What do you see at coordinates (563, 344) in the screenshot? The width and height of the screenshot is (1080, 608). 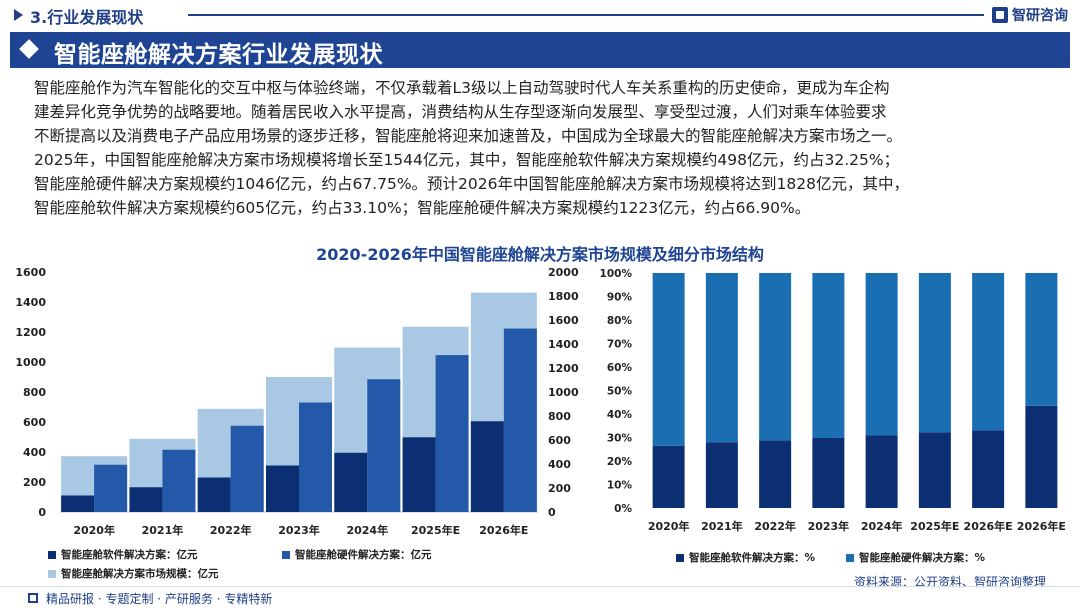 I see `y-tick-right: 1400` at bounding box center [563, 344].